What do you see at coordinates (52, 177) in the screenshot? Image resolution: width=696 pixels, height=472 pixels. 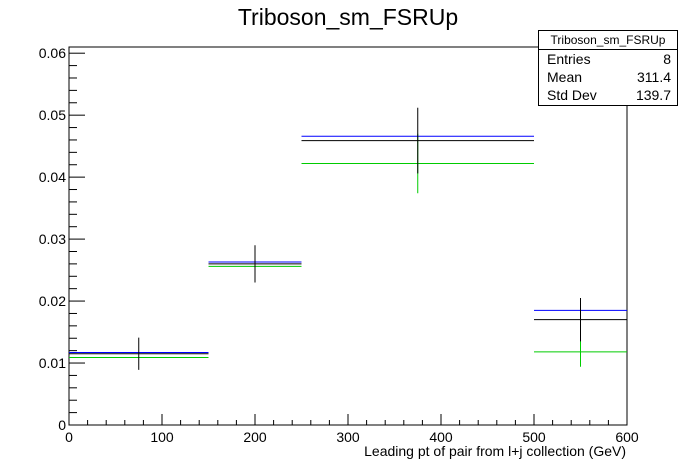 I see `y-tick-label: 0.04` at bounding box center [52, 177].